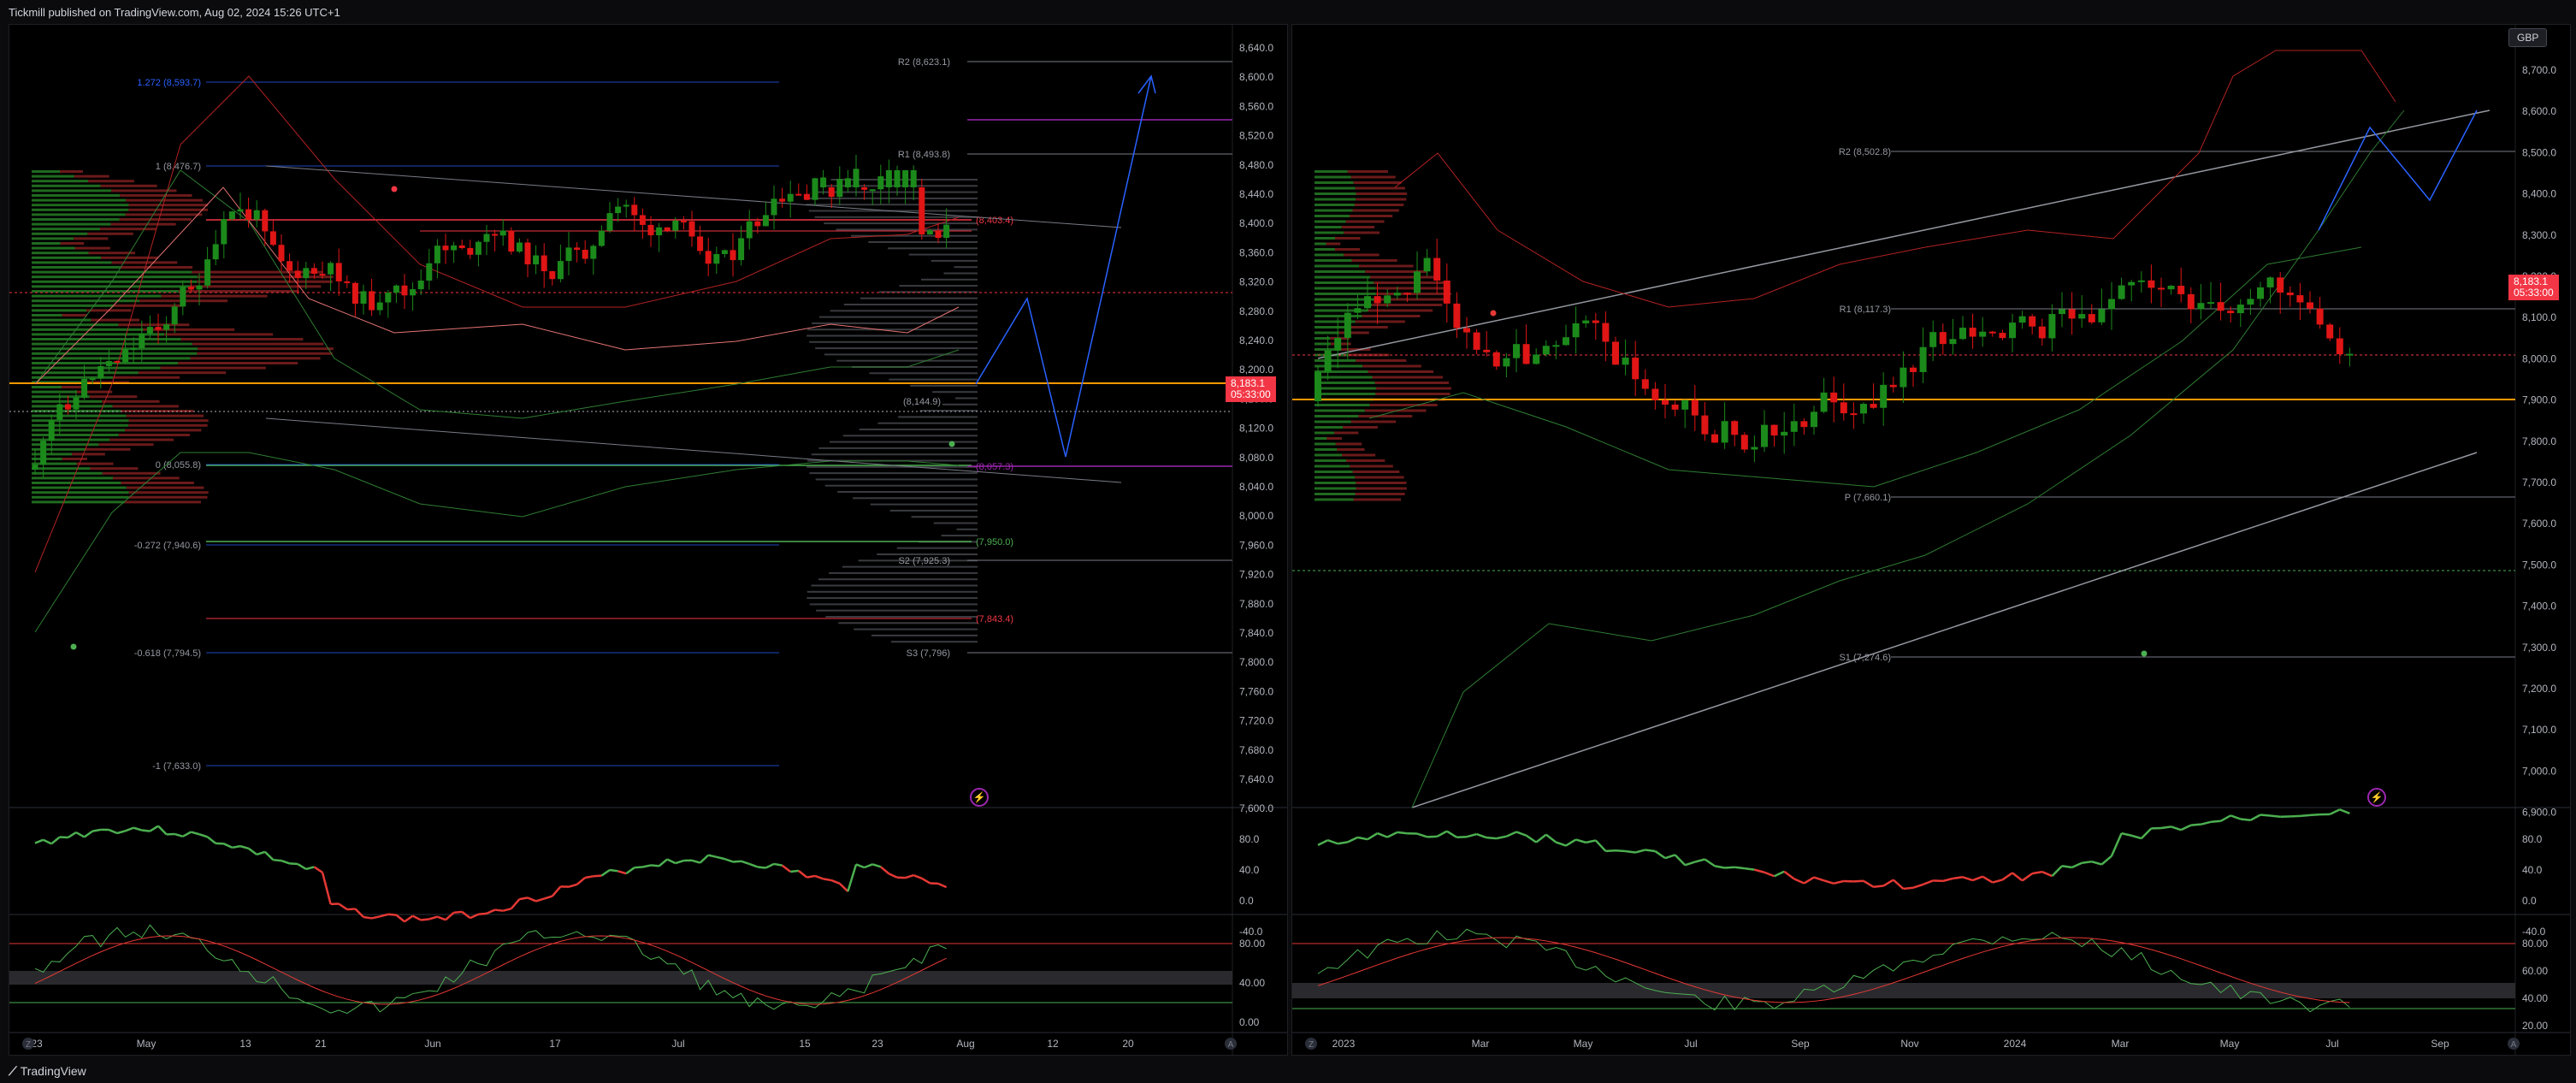  Describe the element at coordinates (1256, 370) in the screenshot. I see `price-axis-label: 8,200.0` at that location.